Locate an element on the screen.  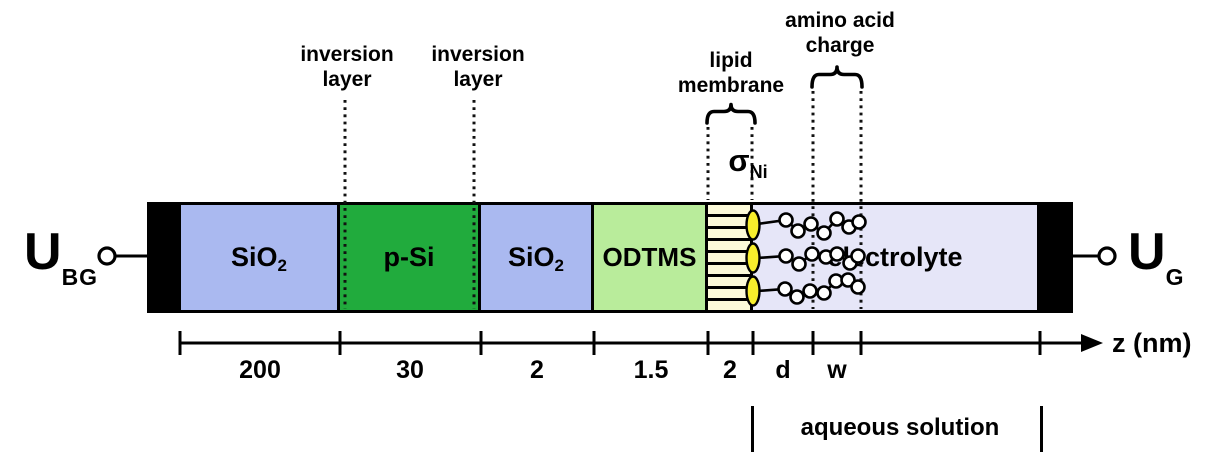
layer-gate-contact is located at coordinates (1056, 257).